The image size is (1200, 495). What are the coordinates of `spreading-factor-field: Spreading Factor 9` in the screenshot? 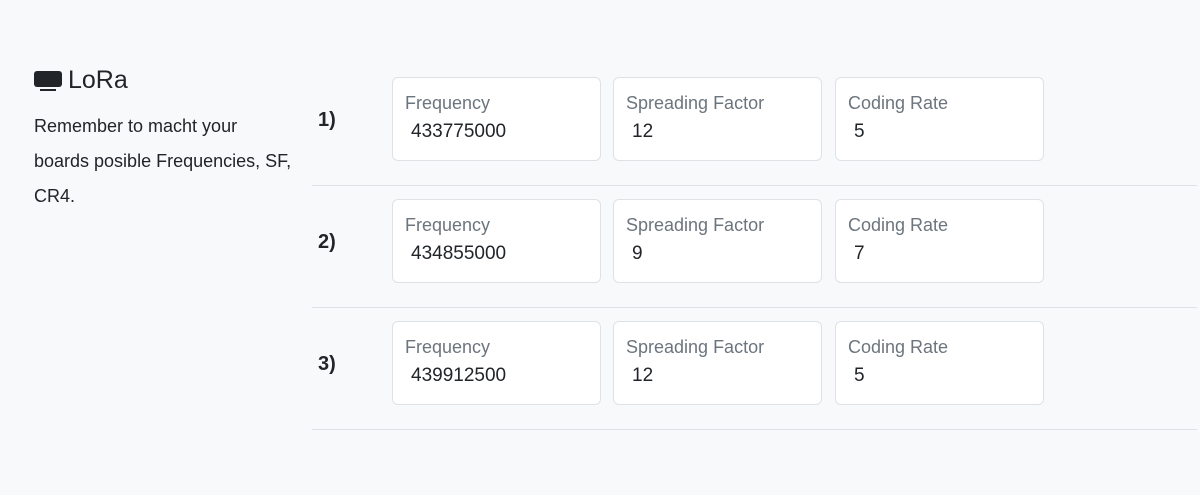 It's located at (717, 241).